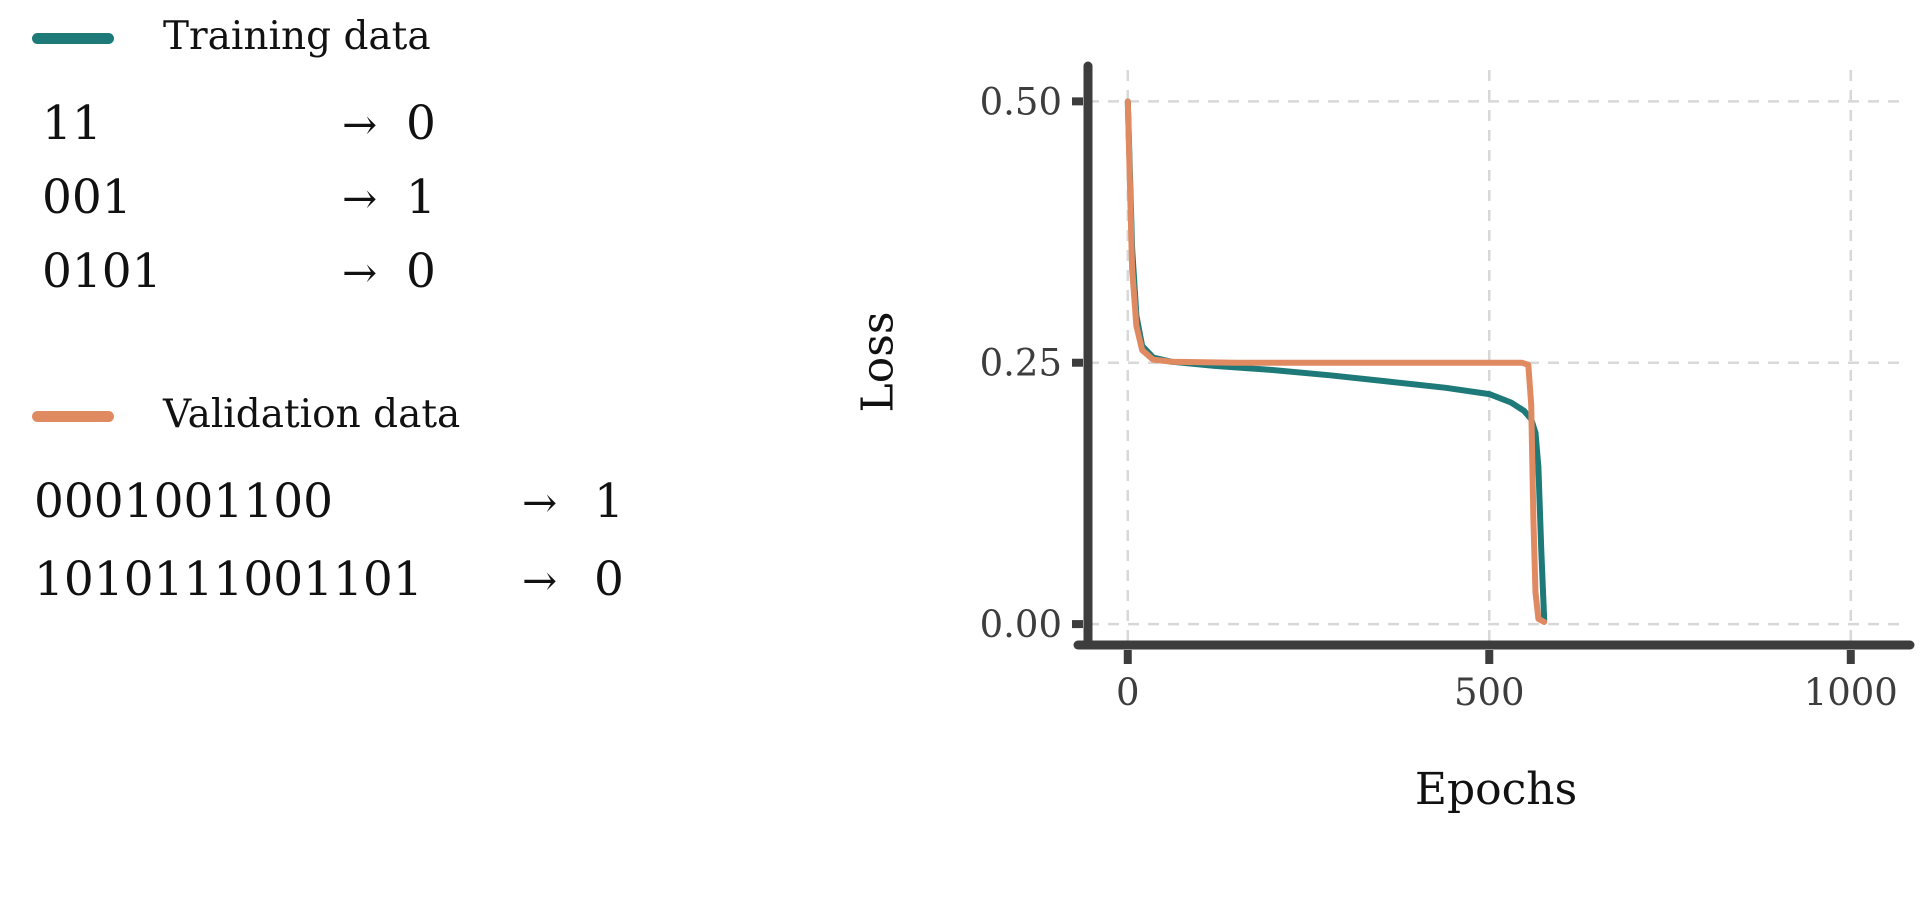  Describe the element at coordinates (878, 362) in the screenshot. I see `y-axis-label: Loss` at that location.